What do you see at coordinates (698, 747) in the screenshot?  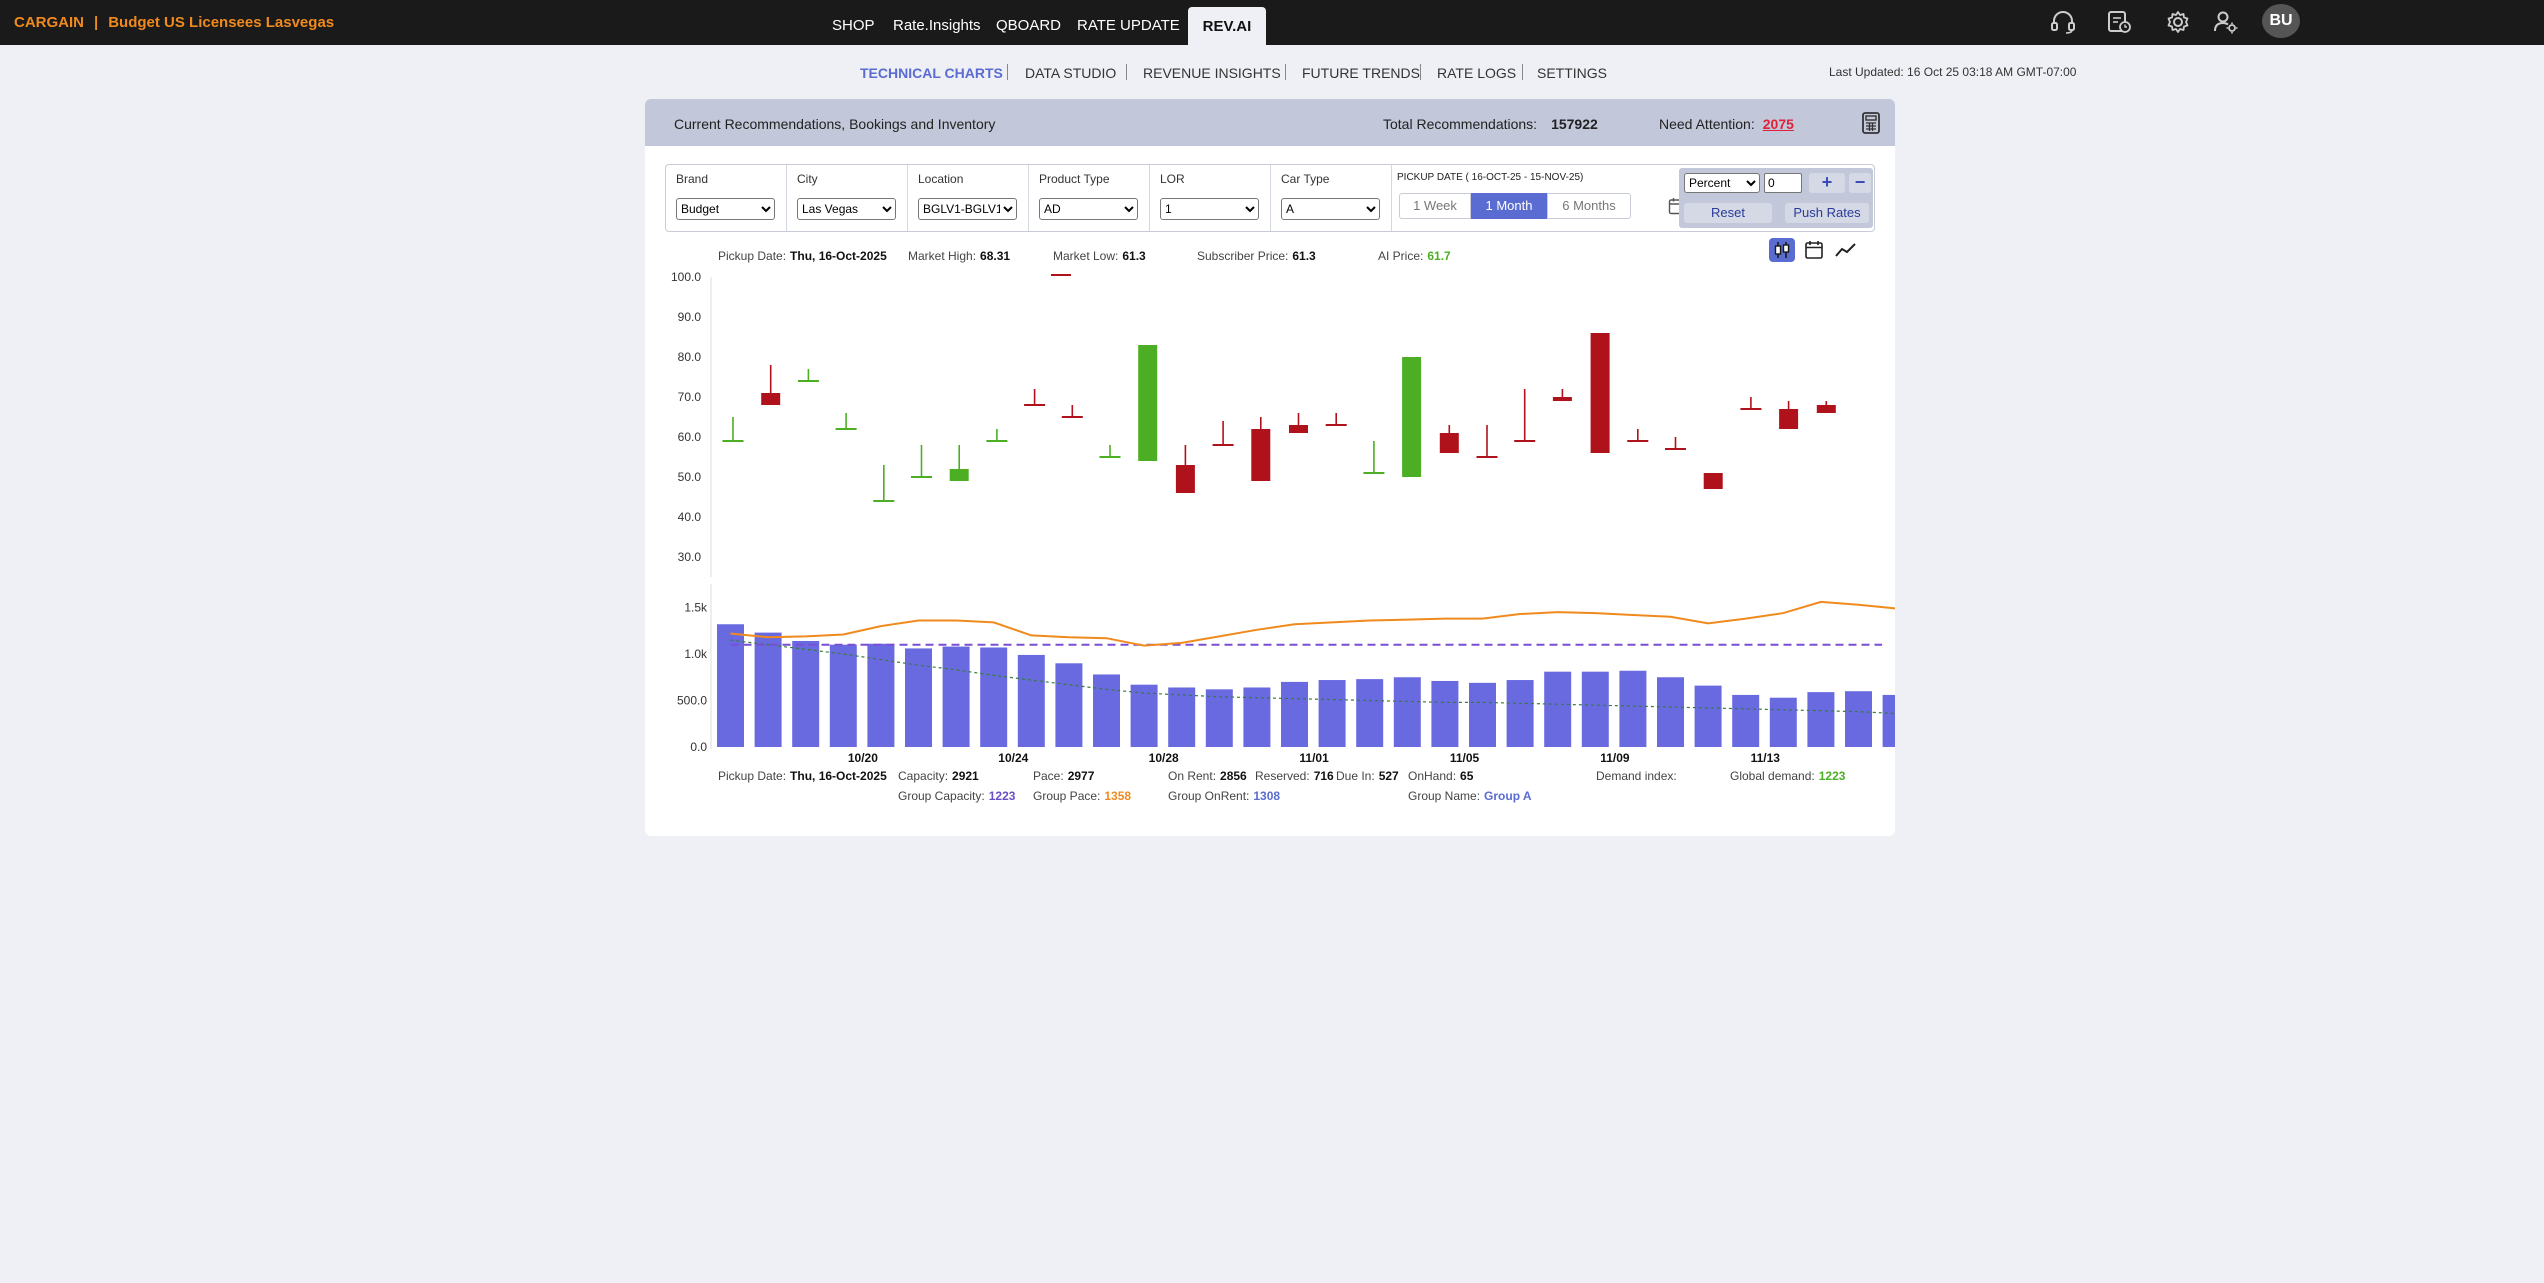 I see `volume-tick-label: 0.0` at bounding box center [698, 747].